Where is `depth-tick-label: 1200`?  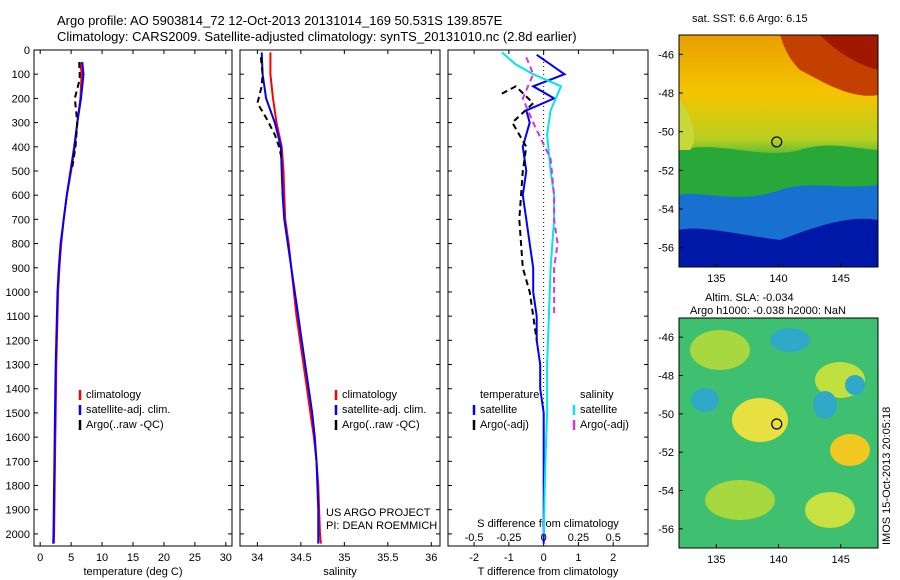
depth-tick-label: 1200 is located at coordinates (18, 341).